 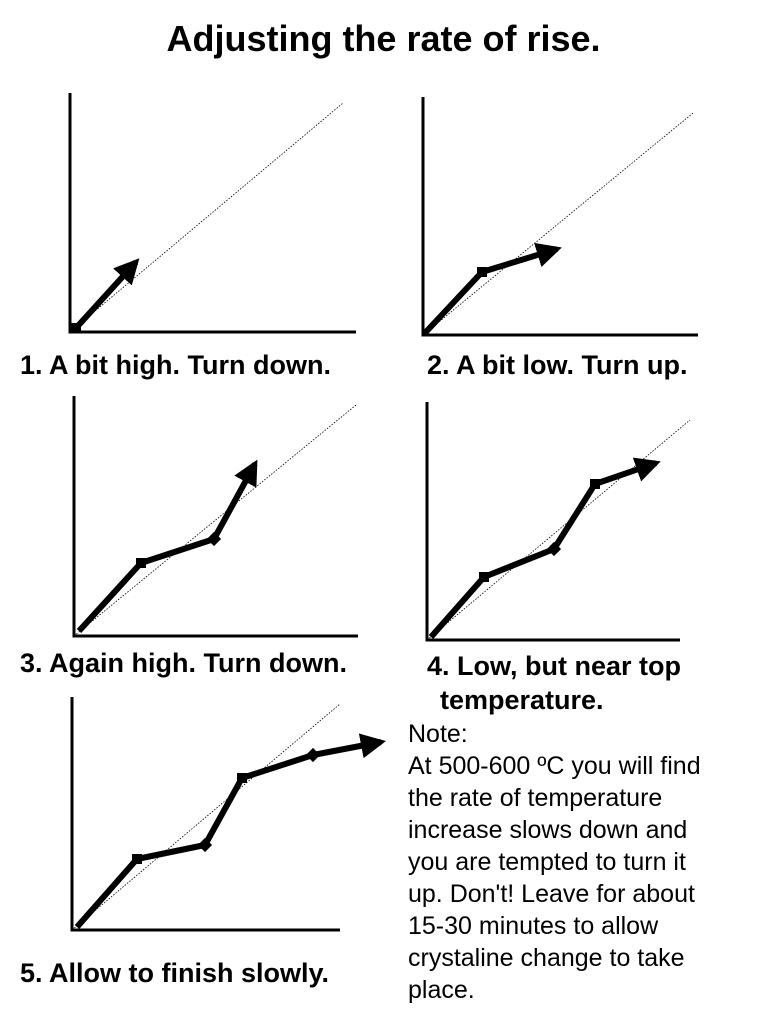 What do you see at coordinates (106, 294) in the screenshot?
I see `panel-1-rise-arrow` at bounding box center [106, 294].